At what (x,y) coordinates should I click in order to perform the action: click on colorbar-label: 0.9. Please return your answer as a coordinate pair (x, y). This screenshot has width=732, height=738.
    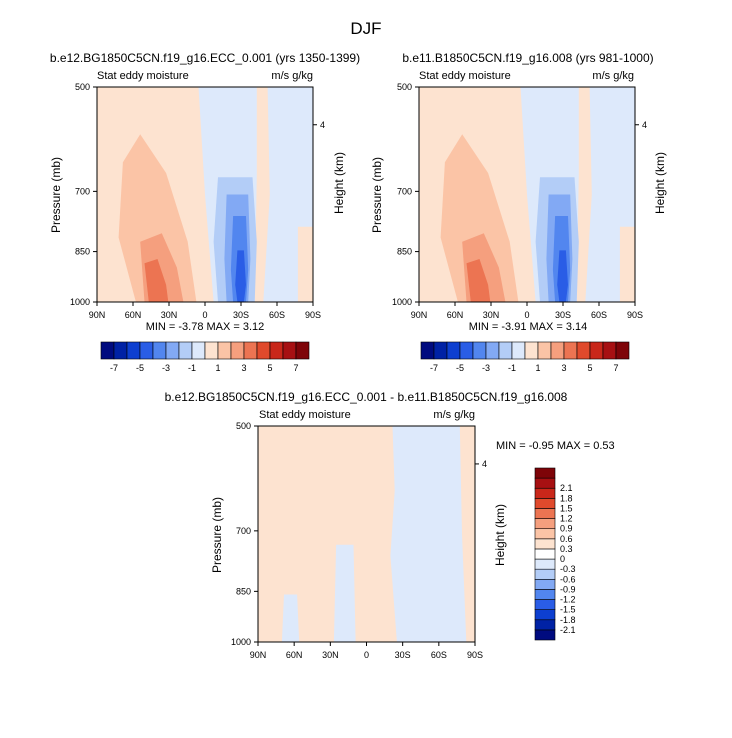
    Looking at the image, I should click on (566, 529).